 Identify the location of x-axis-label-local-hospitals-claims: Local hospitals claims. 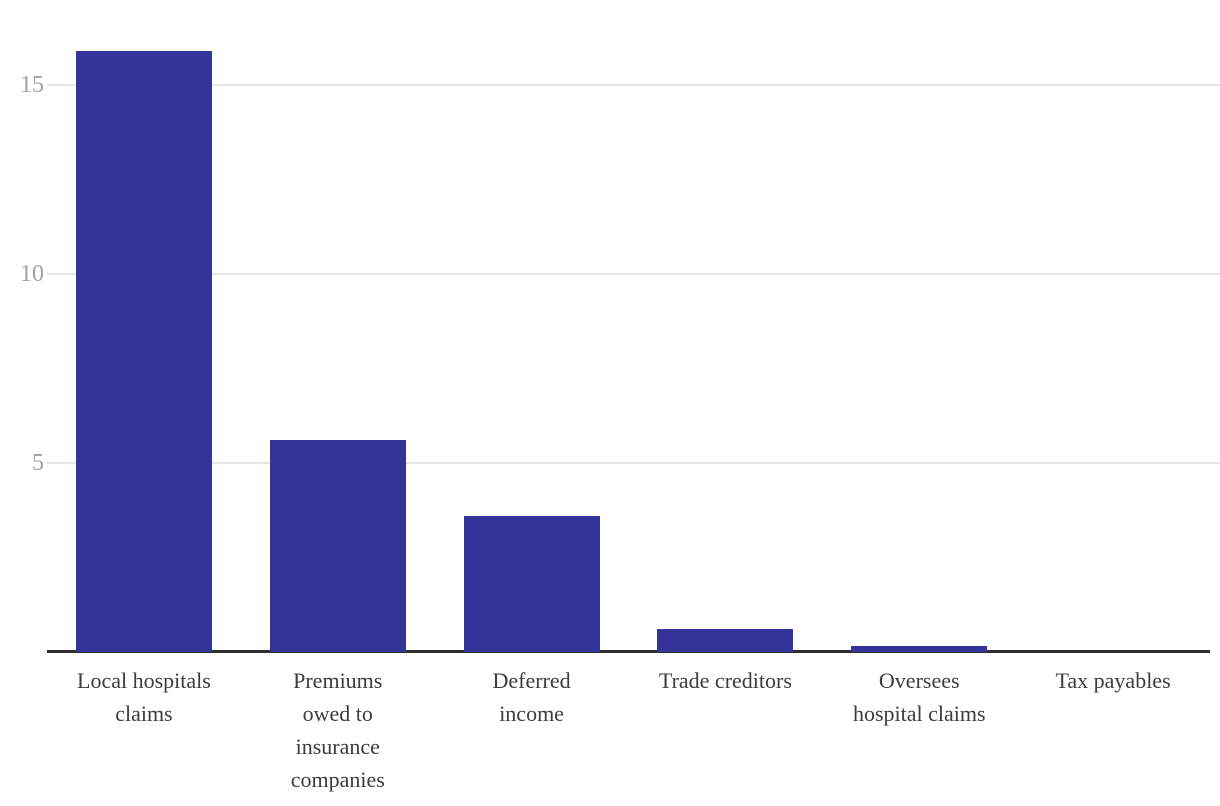
(144, 697).